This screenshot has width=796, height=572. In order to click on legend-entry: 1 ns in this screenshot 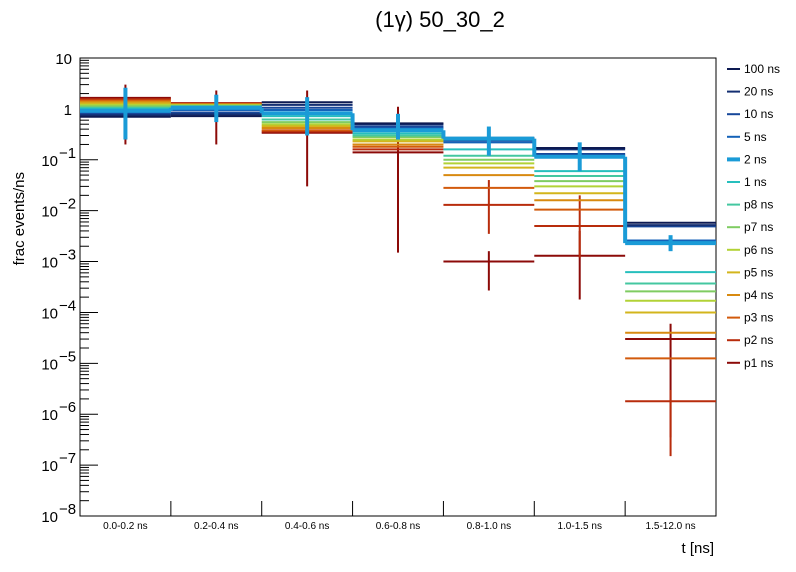, I will do `click(747, 182)`.